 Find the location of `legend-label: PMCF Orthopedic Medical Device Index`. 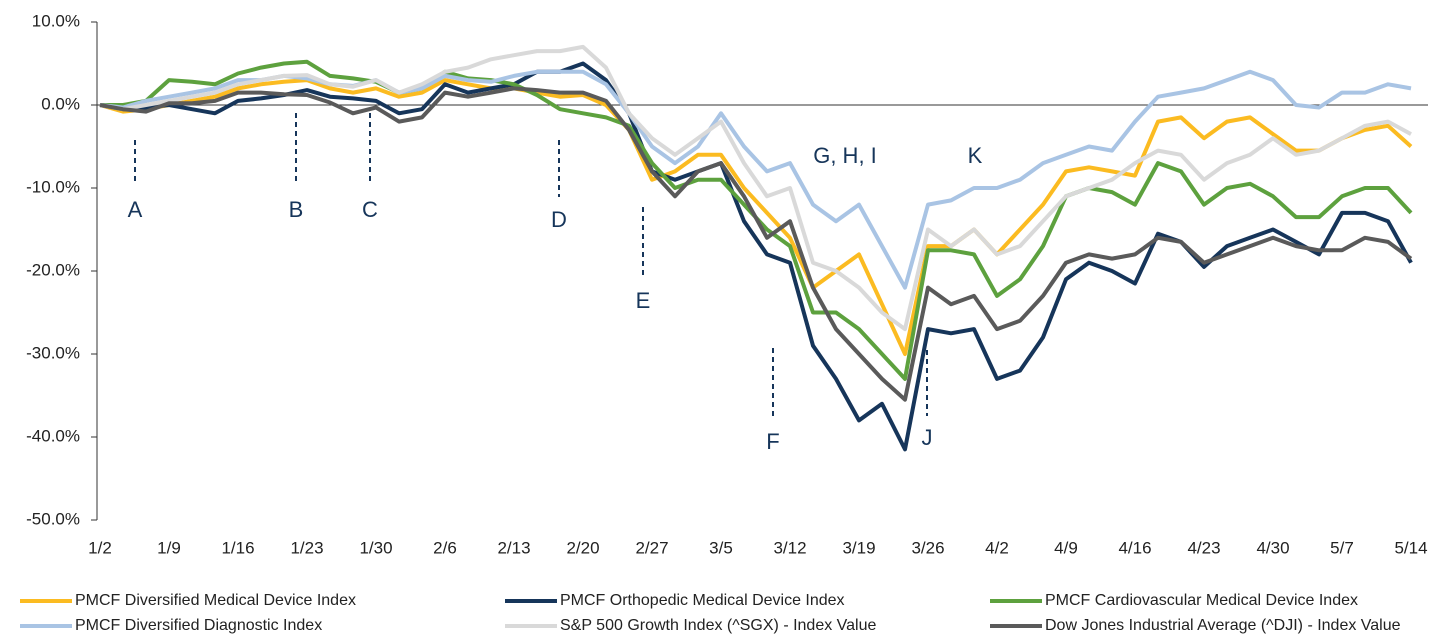

legend-label: PMCF Orthopedic Medical Device Index is located at coordinates (702, 600).